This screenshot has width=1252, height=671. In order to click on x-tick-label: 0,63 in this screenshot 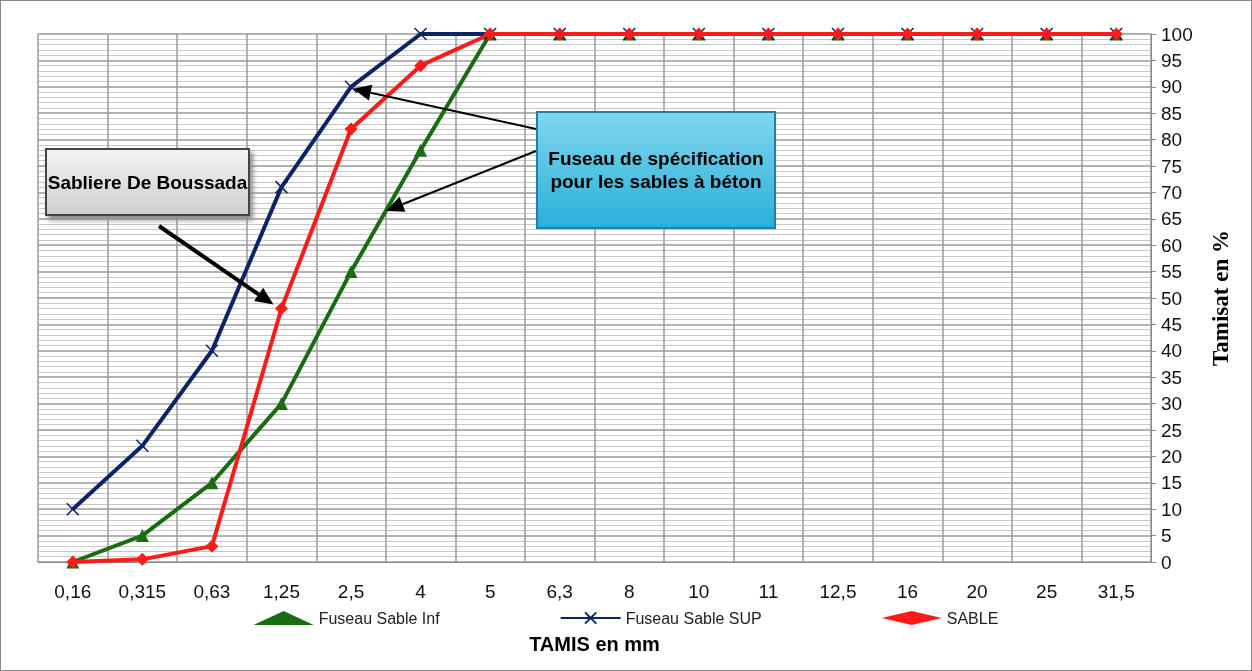, I will do `click(212, 591)`.